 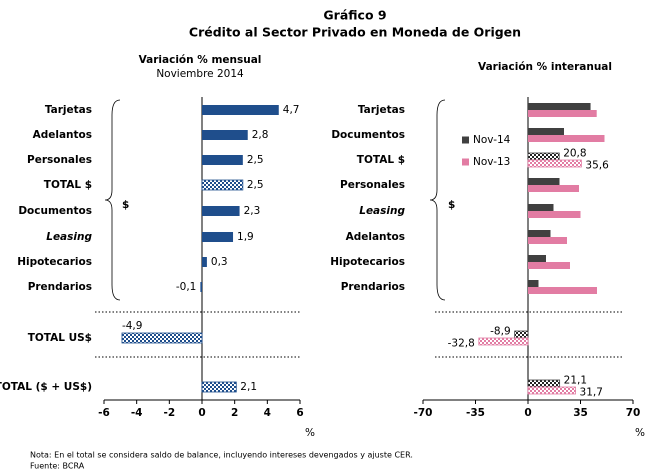 I want to click on value-label: 0,3, so click(x=219, y=262).